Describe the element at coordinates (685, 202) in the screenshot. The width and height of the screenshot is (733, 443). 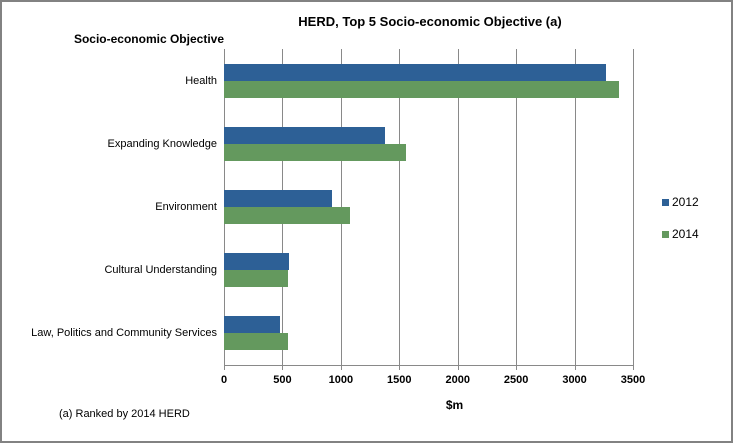
I see `legend-label: 2012` at that location.